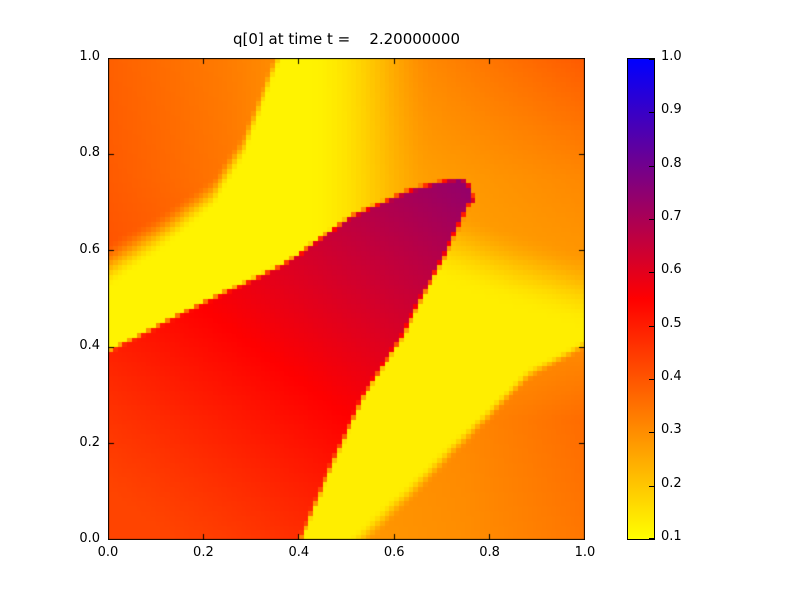 This screenshot has height=600, width=800. What do you see at coordinates (585, 552) in the screenshot?
I see `x-tick-label: 1.0` at bounding box center [585, 552].